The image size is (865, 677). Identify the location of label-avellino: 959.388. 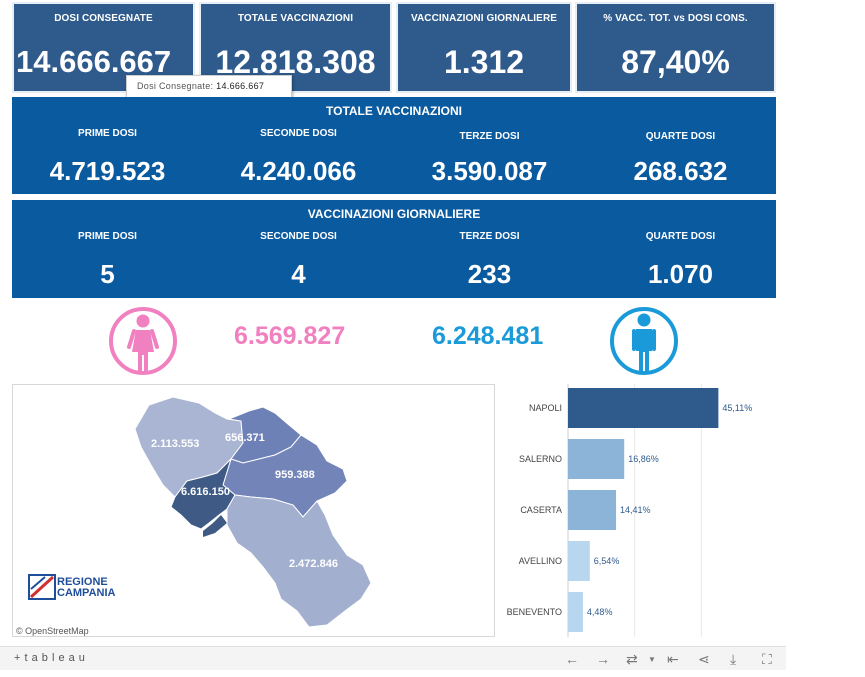
(295, 475).